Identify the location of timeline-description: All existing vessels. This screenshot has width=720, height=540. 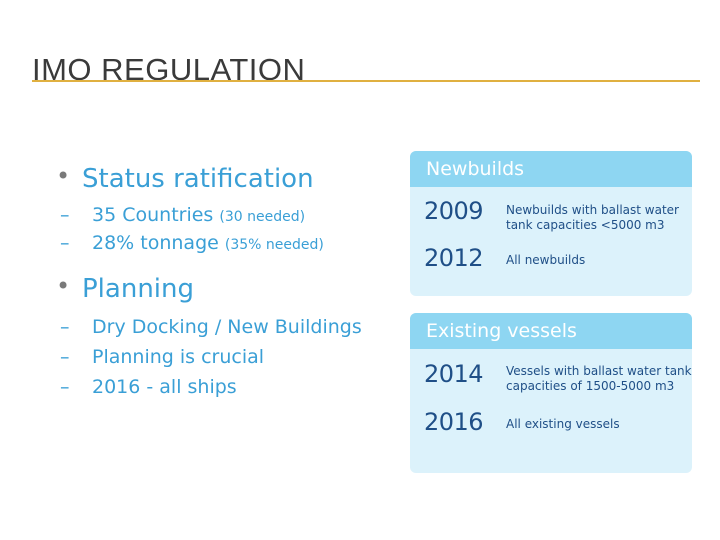
(563, 424).